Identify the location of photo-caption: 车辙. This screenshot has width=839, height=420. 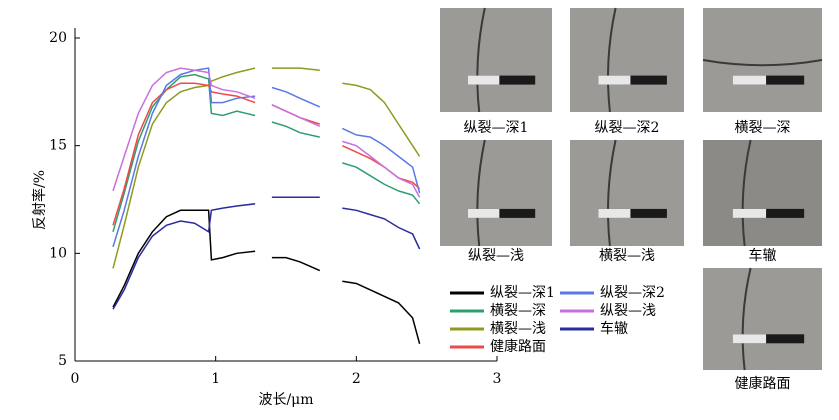
(763, 255).